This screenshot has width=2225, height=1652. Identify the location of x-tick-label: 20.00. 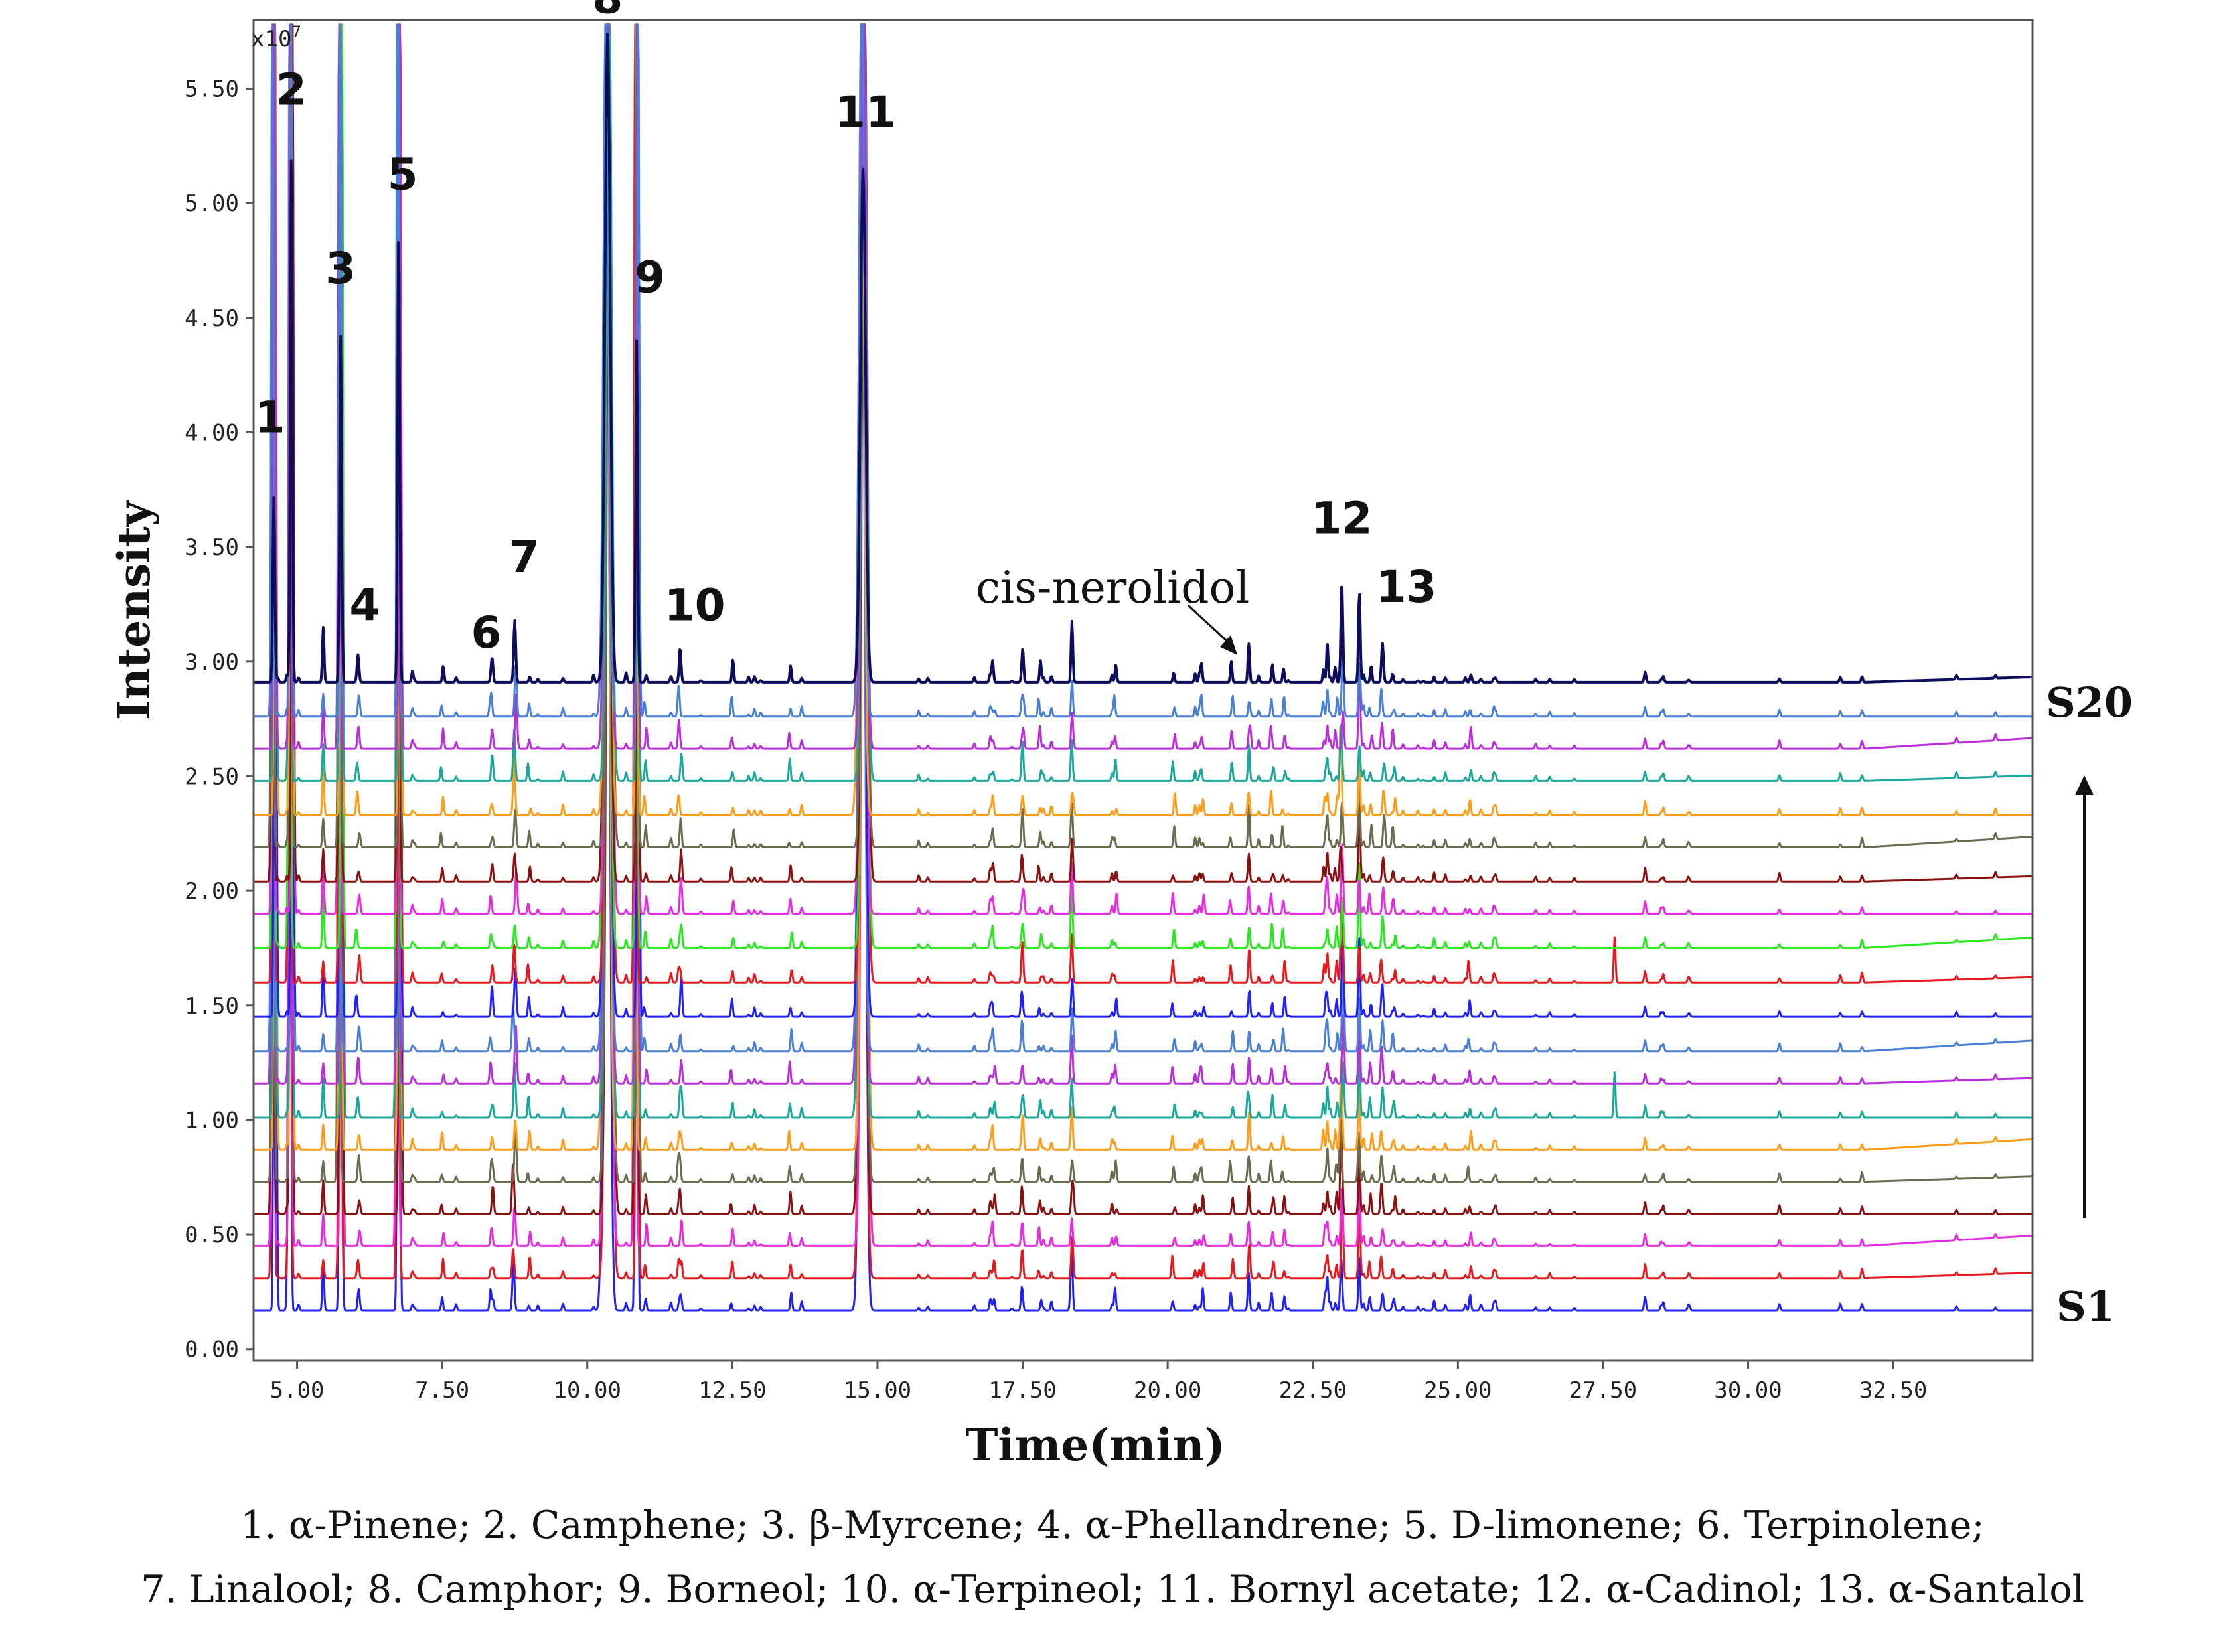
(1167, 1390).